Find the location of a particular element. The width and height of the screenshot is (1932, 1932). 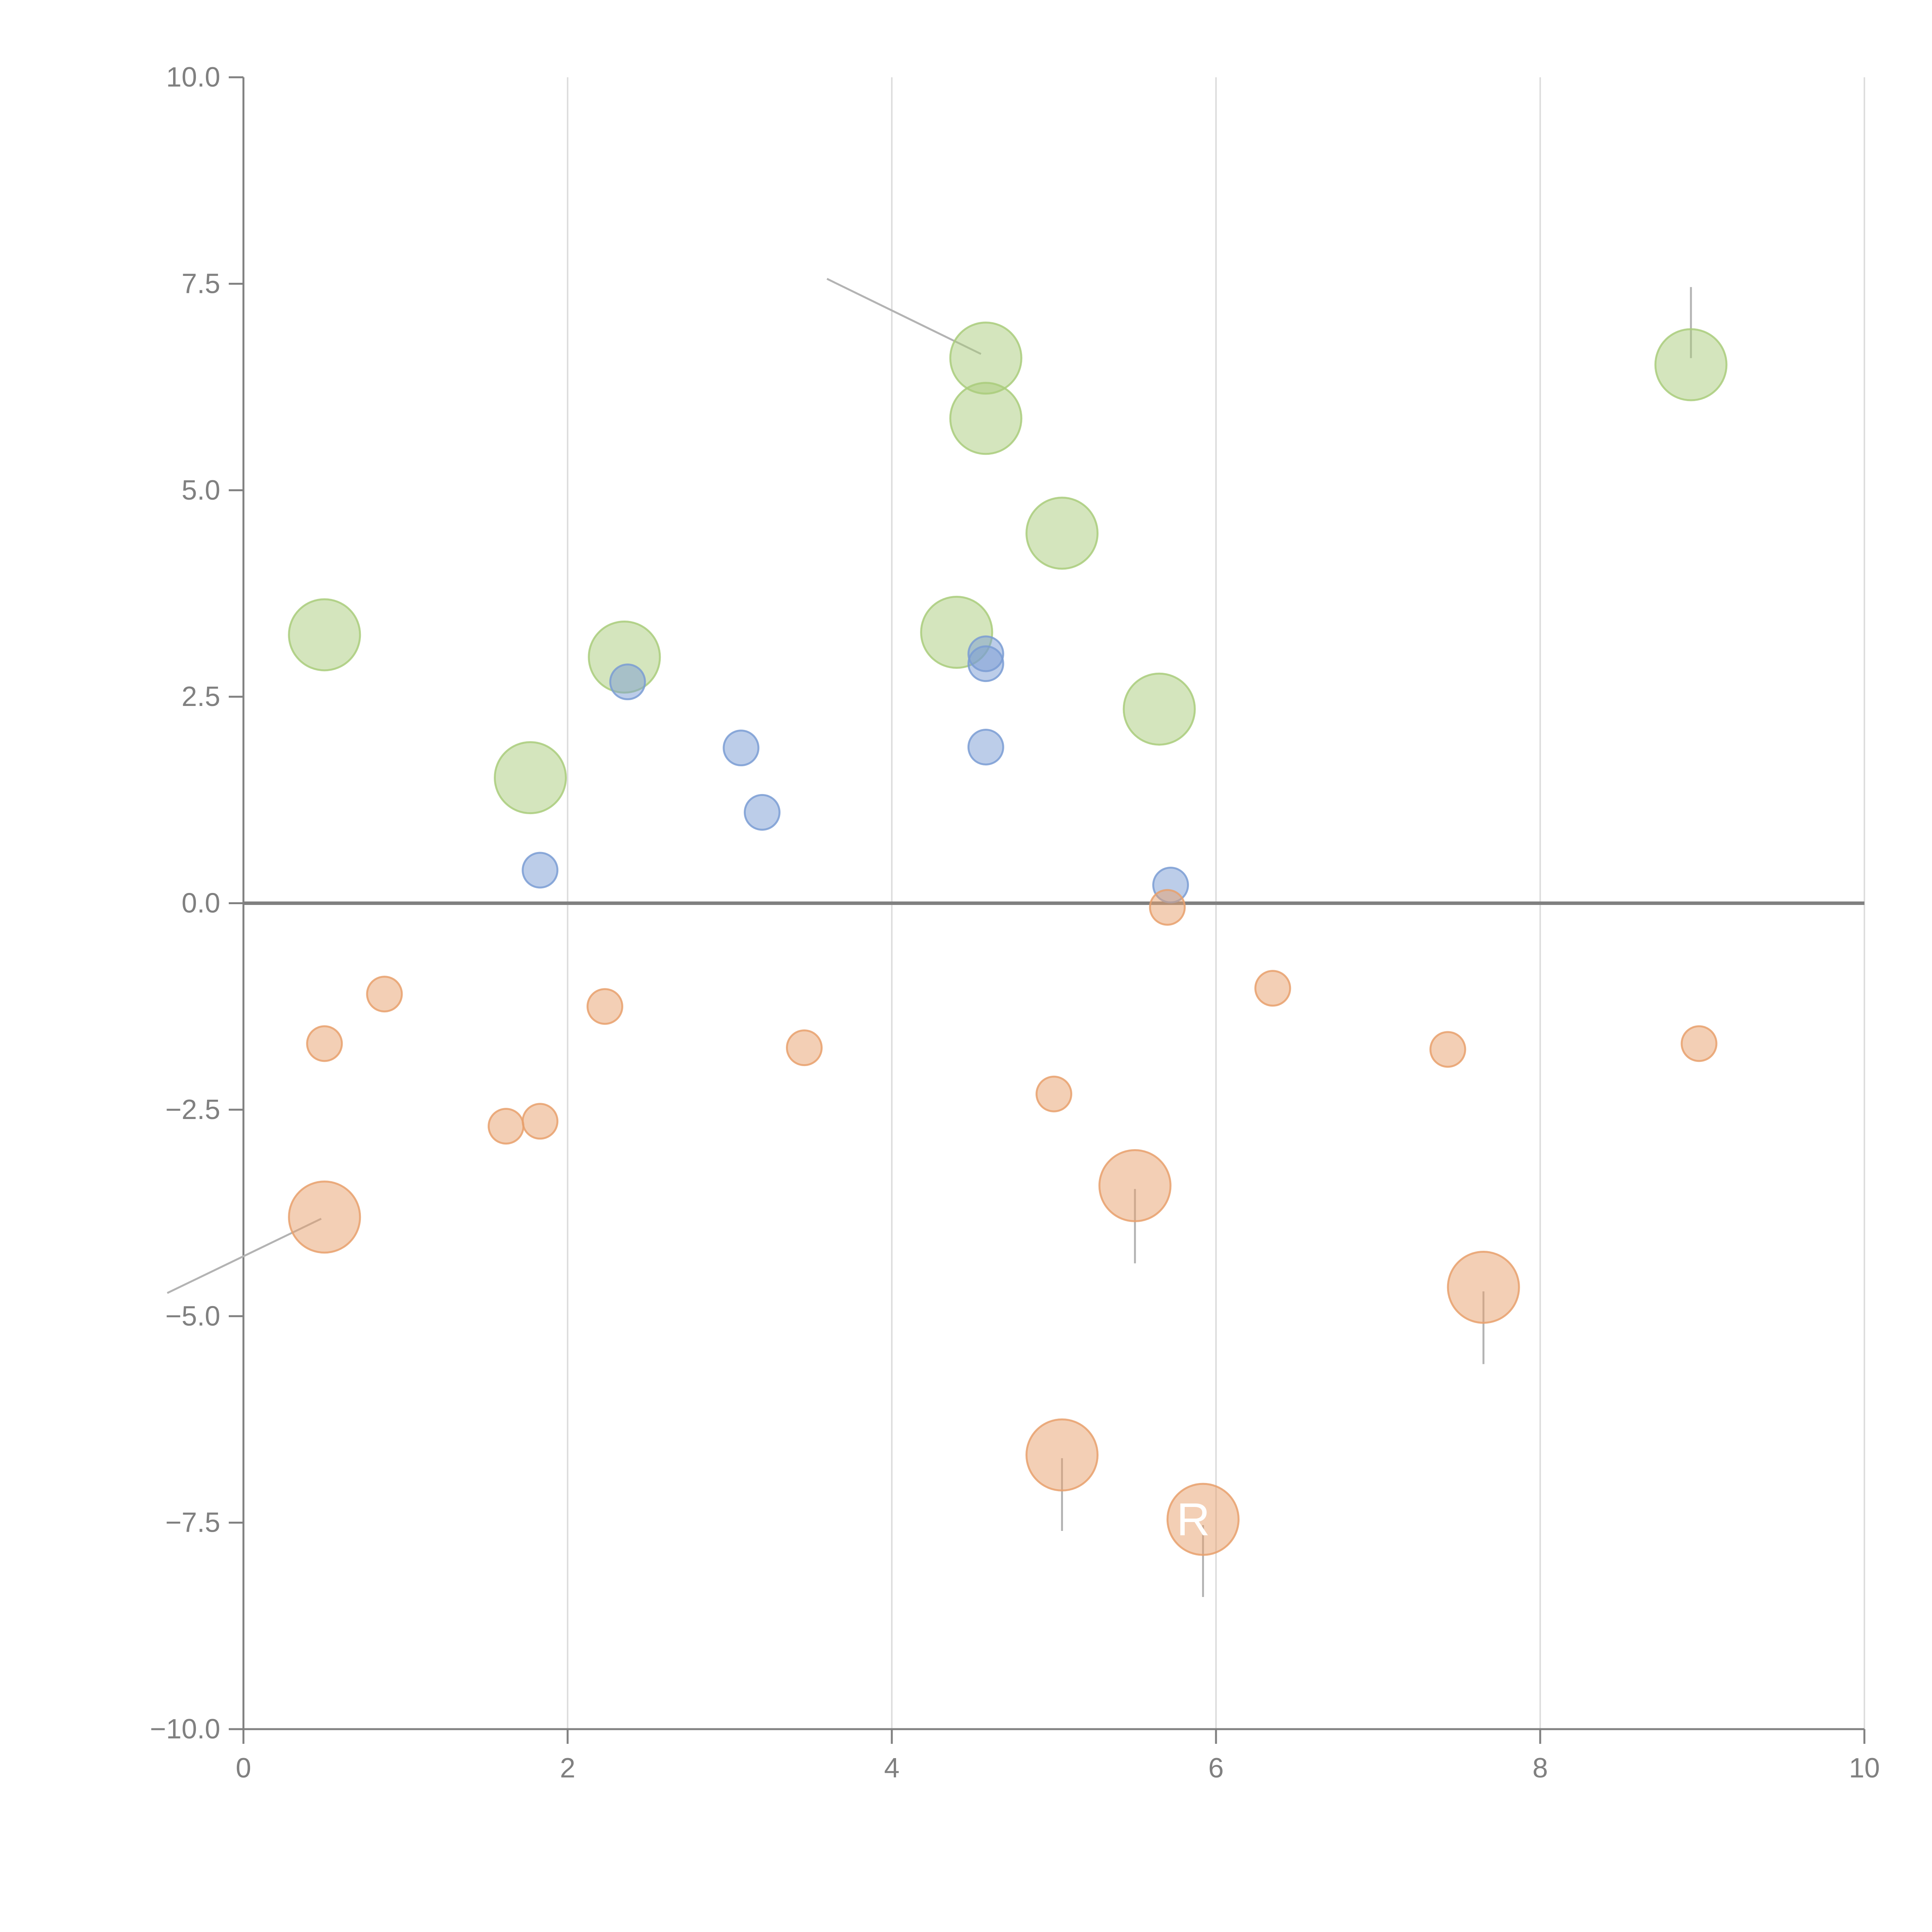

x-tick-label: 2 is located at coordinates (567, 1769).